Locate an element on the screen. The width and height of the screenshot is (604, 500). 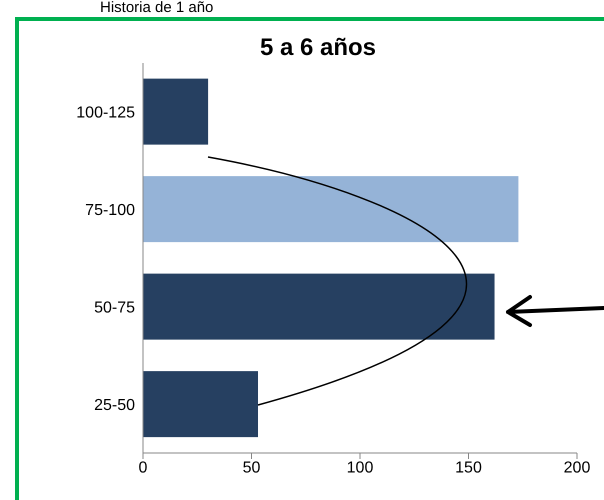
x-tick-label: 200 is located at coordinates (577, 467).